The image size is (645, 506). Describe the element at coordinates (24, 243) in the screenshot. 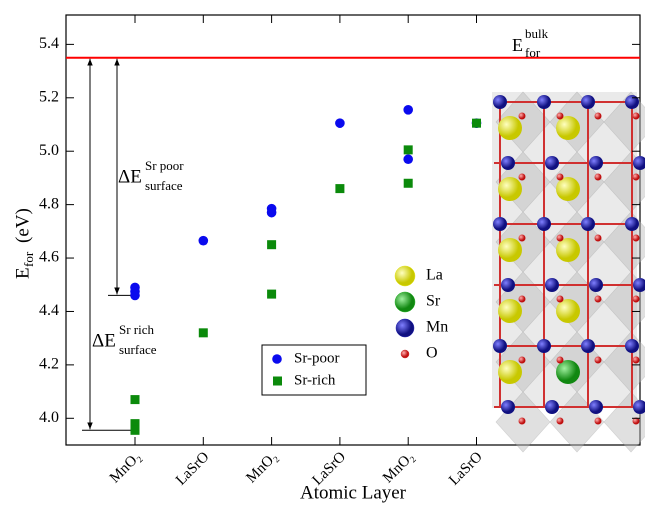

I see `y-axis-label: E for (eV)` at that location.